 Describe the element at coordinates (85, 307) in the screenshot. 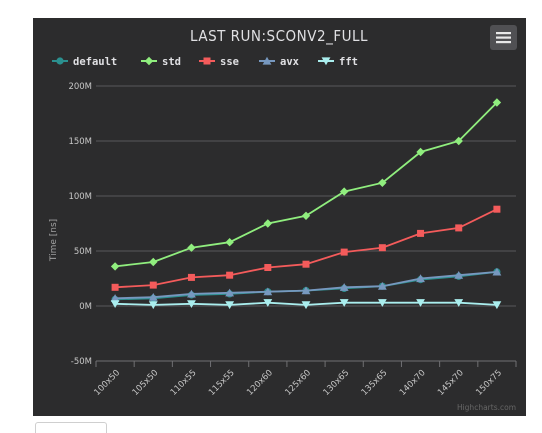

I see `y-tick-label: 0M` at that location.